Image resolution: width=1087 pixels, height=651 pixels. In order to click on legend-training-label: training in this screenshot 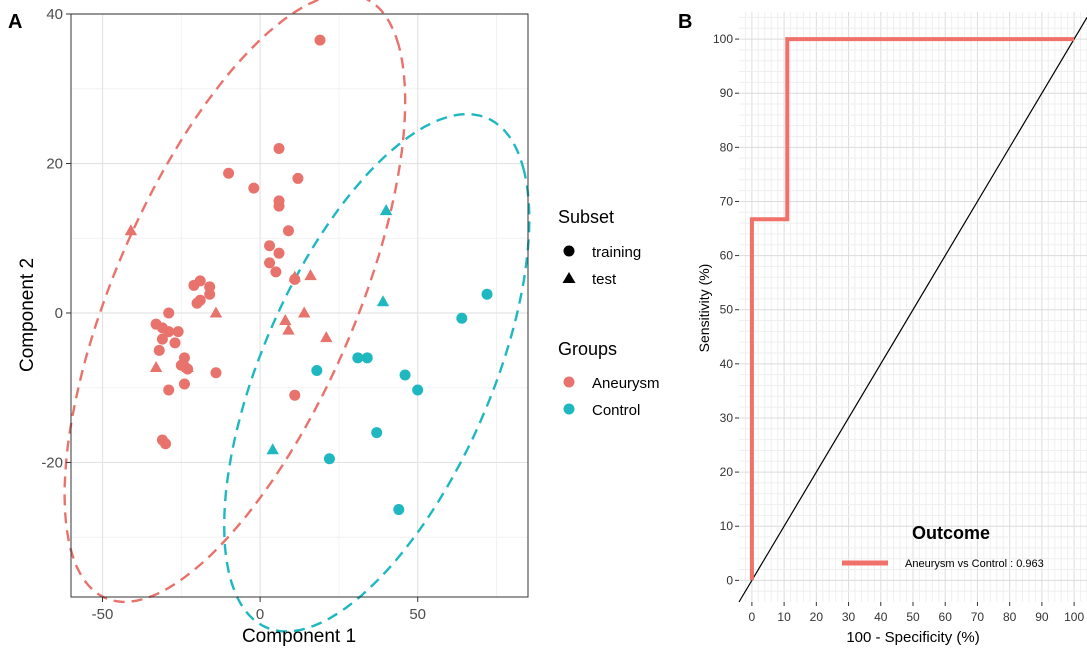, I will do `click(616, 252)`.